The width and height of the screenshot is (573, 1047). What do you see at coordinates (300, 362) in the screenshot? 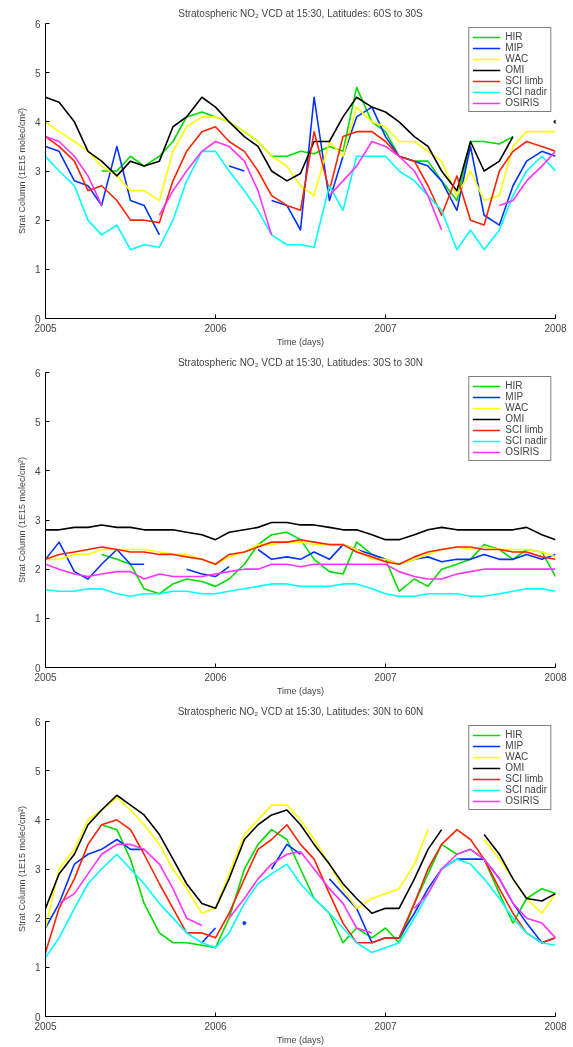
I see `chart-title: Stratospheric NO₂ VCD at 15:30, Latitudes: 30S to 30N` at bounding box center [300, 362].